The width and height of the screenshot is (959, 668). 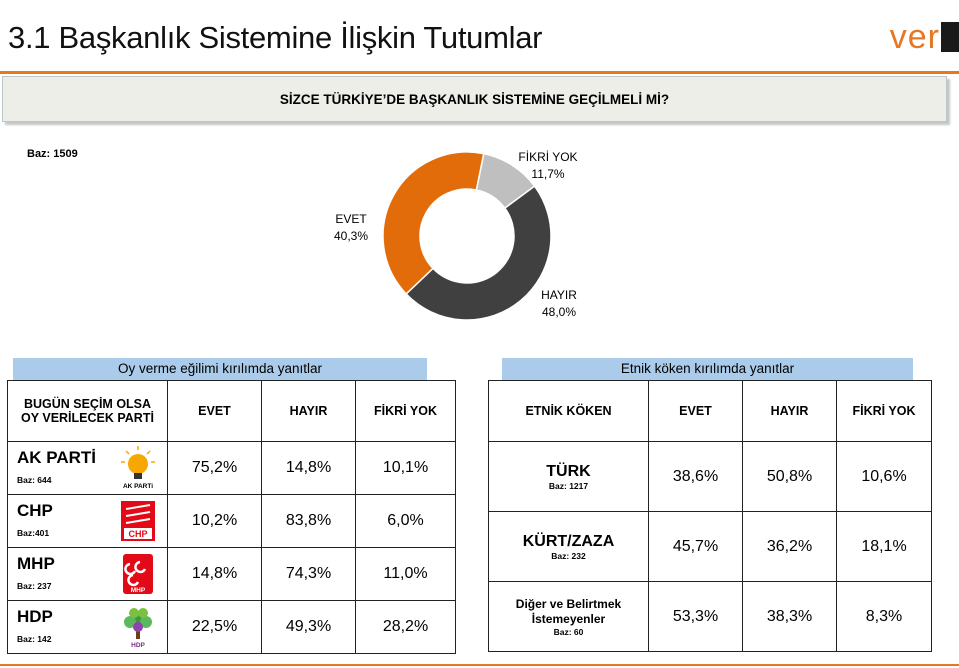 I want to click on slice-label: HAYIR, so click(x=559, y=295).